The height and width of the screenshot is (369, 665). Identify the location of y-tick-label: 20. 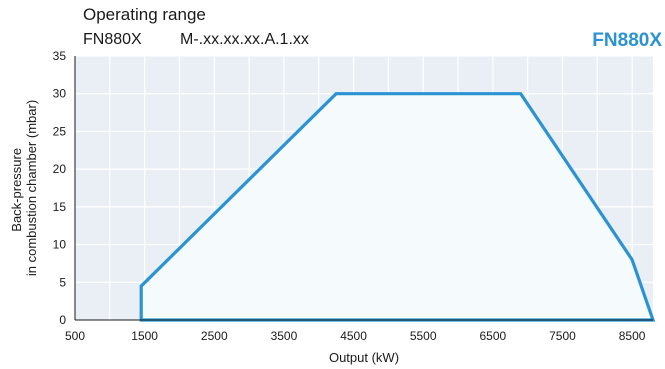
(60, 169).